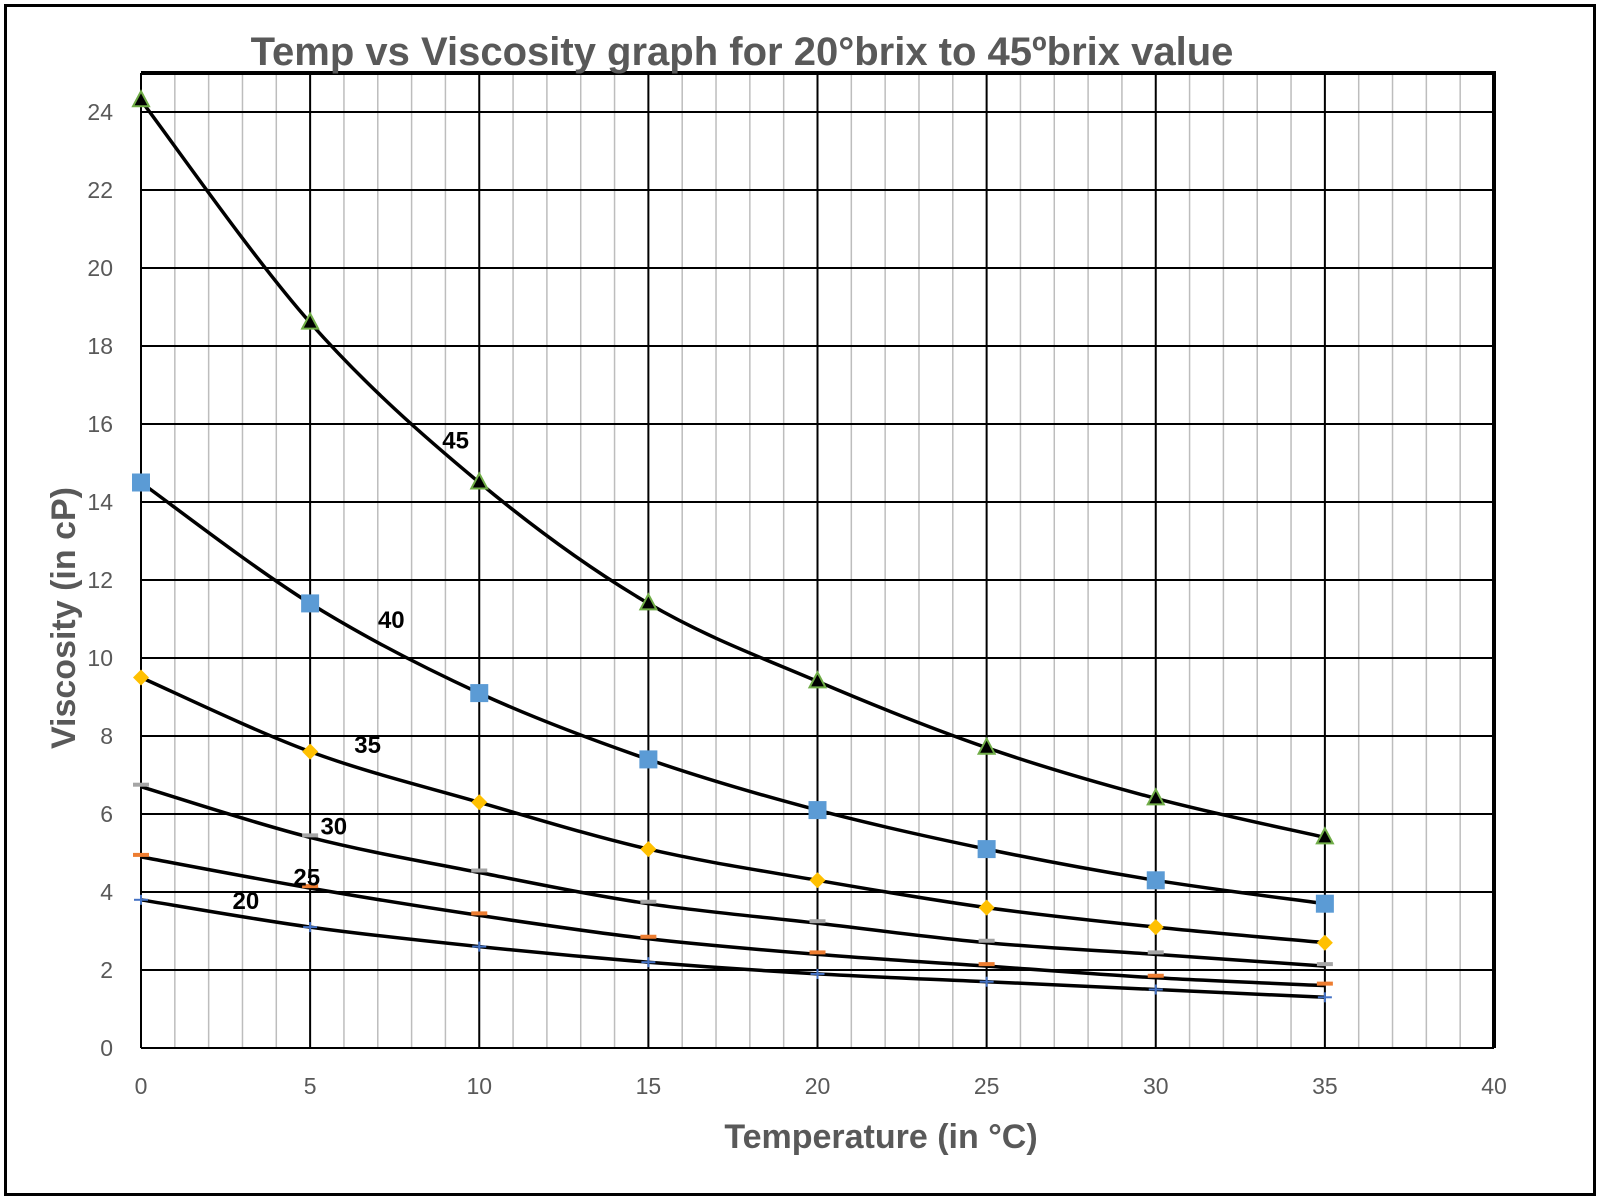 The image size is (1602, 1202). What do you see at coordinates (141, 1086) in the screenshot?
I see `x-tick-label: 0` at bounding box center [141, 1086].